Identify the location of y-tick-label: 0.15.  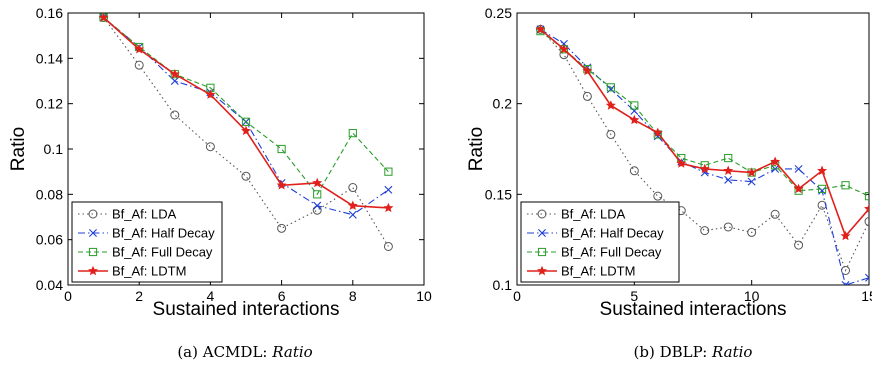
(498, 194).